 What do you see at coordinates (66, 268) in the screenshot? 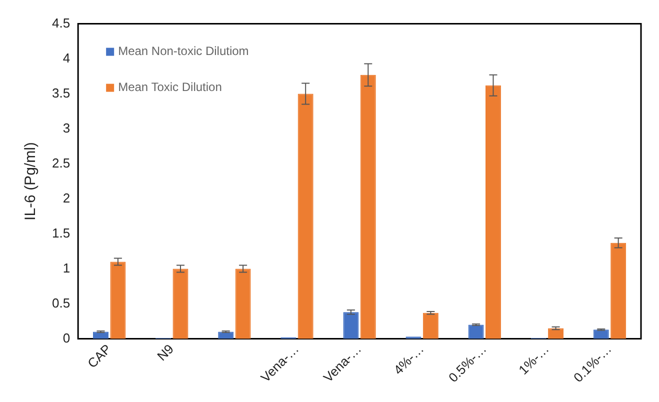
I see `y-tick-label: 1` at bounding box center [66, 268].